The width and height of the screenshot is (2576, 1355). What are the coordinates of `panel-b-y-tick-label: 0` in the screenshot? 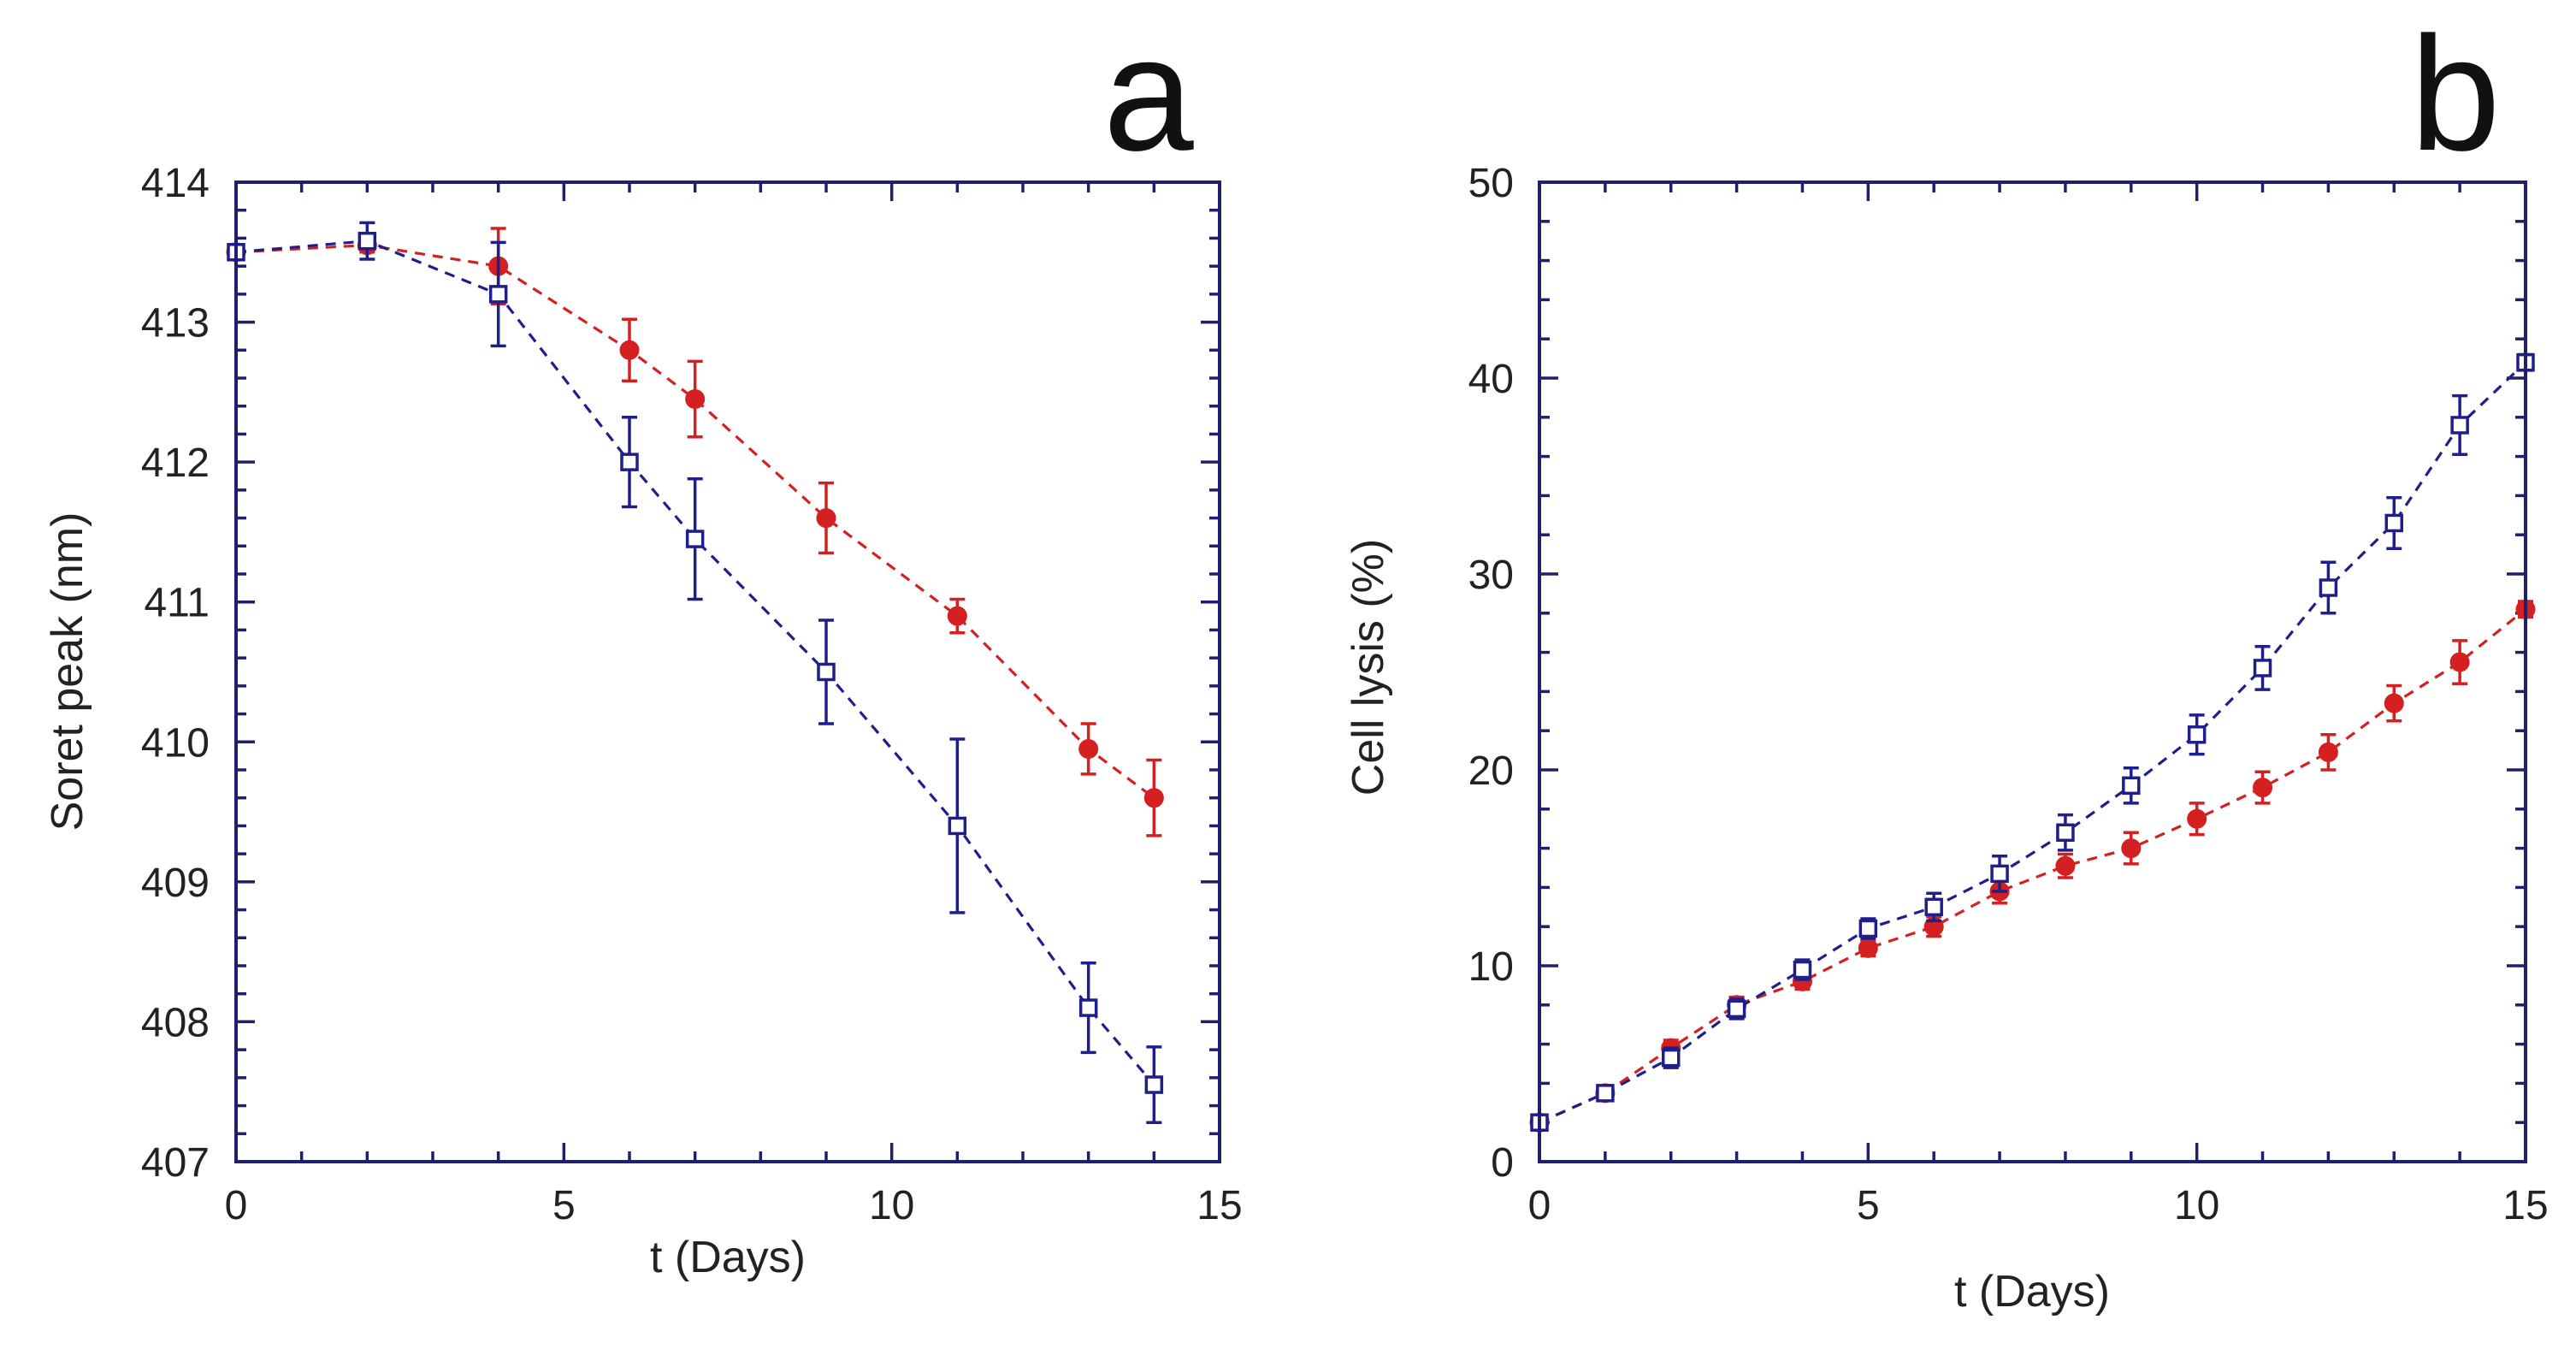 It's located at (1502, 1163).